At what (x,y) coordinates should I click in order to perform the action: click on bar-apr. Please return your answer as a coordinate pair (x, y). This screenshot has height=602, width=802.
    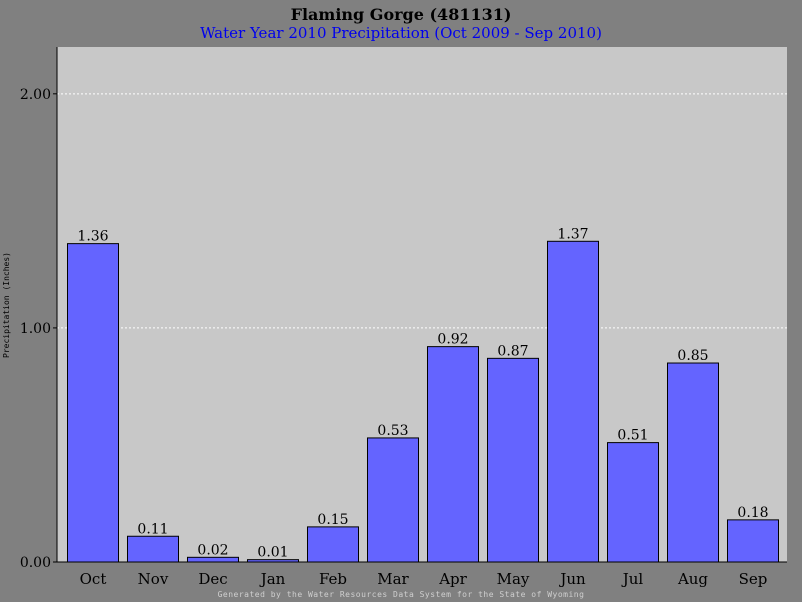
    Looking at the image, I should click on (453, 454).